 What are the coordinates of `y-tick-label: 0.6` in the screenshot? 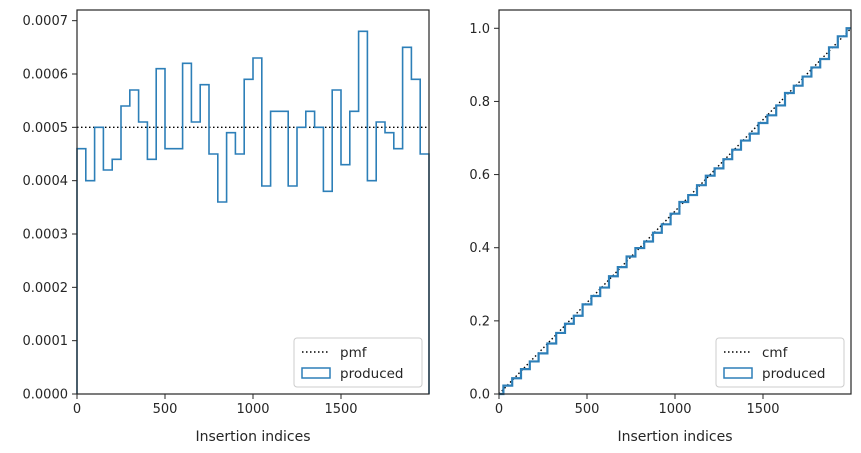 It's located at (479, 175).